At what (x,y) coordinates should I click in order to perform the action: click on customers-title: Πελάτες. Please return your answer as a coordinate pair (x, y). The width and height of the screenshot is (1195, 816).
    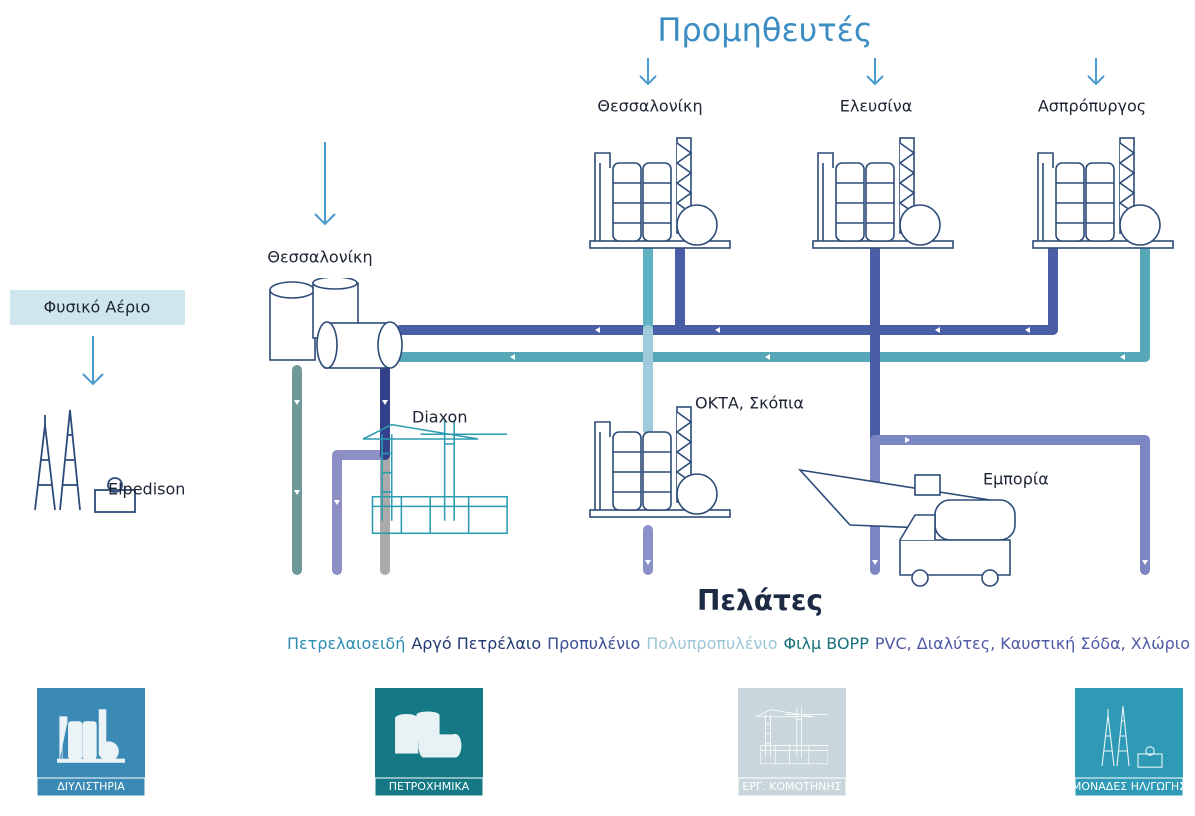
    Looking at the image, I should click on (760, 600).